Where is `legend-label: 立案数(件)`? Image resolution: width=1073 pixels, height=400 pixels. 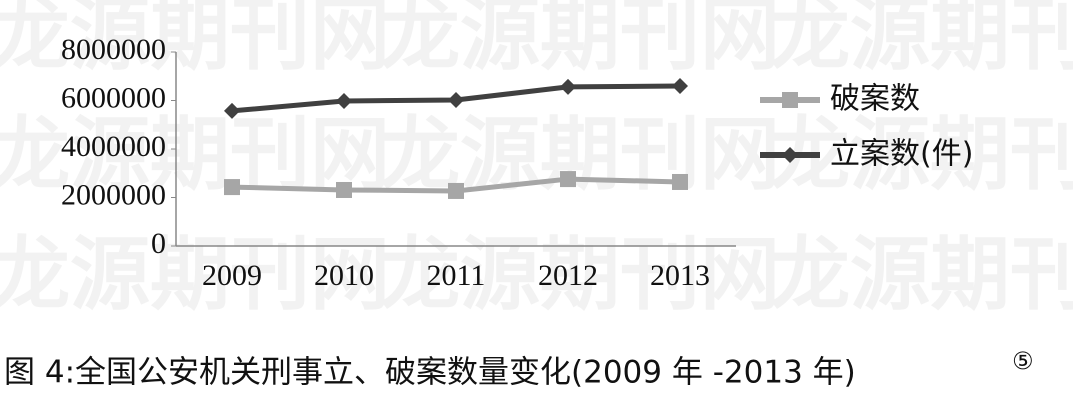 legend-label: 立案数(件) is located at coordinates (901, 154).